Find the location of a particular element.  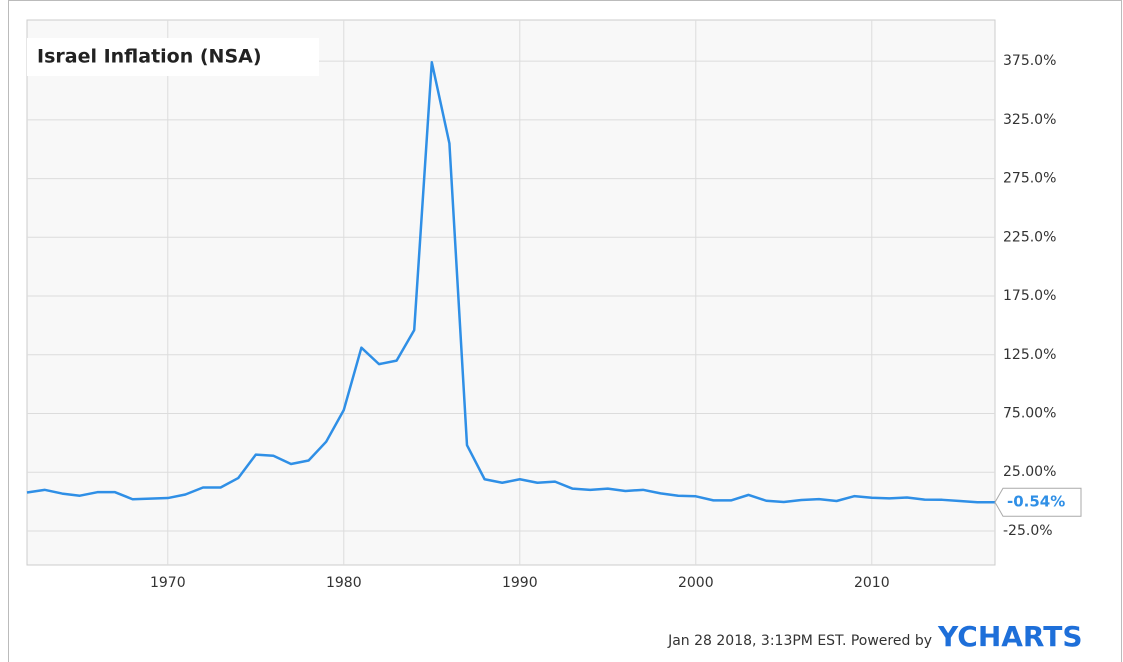

y-tick-label: -25.0% is located at coordinates (1028, 531).